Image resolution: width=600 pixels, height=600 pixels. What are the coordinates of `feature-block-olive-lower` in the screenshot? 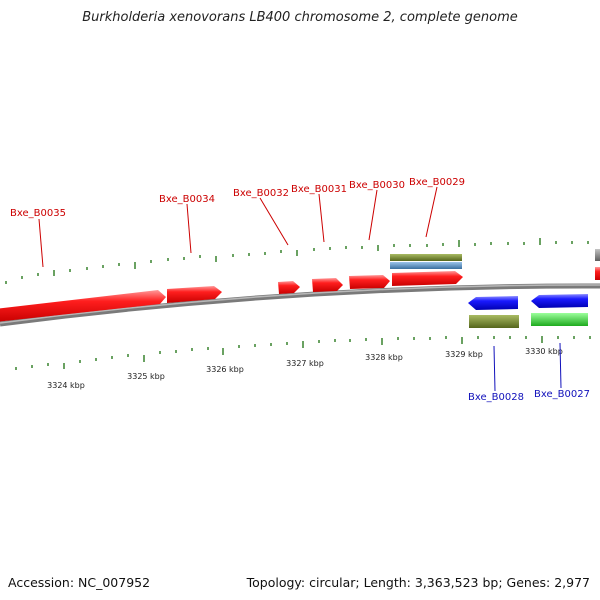 It's located at (494, 321).